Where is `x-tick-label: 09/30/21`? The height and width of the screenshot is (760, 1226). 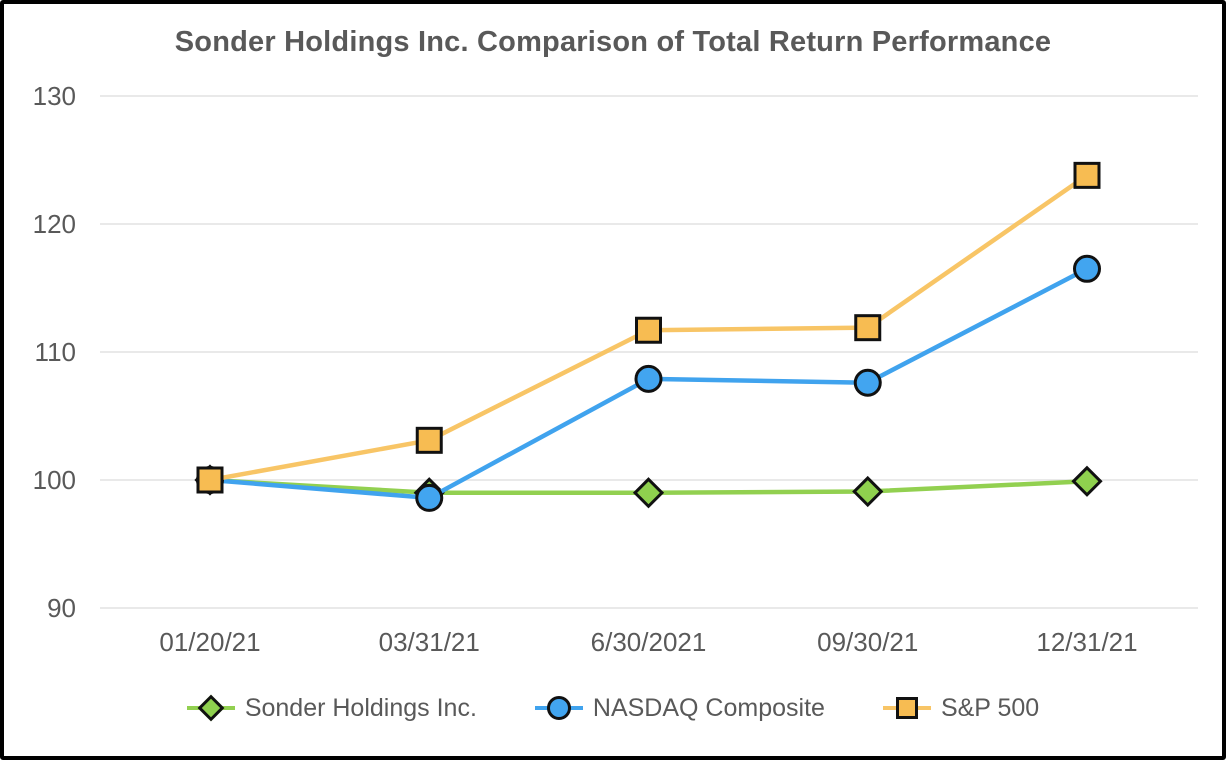 x-tick-label: 09/30/21 is located at coordinates (867, 642).